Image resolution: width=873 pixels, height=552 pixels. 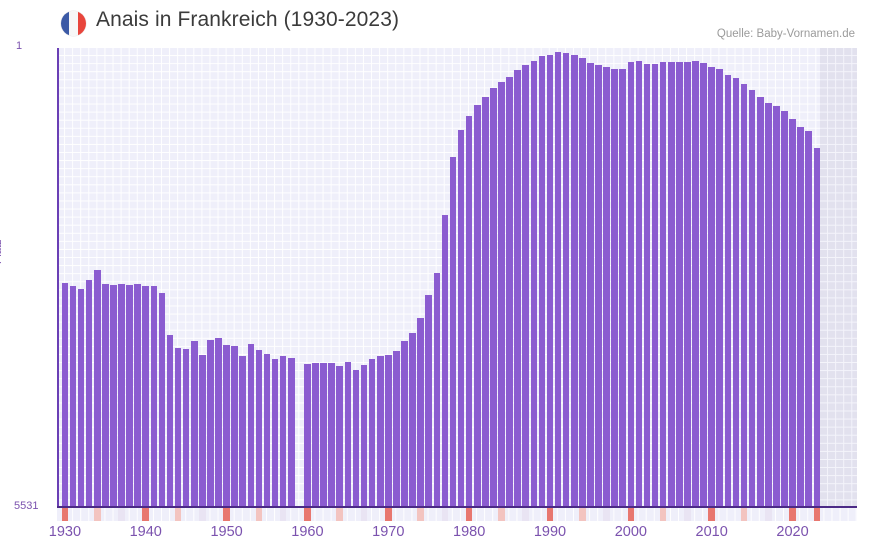 What do you see at coordinates (73, 23) in the screenshot?
I see `france-flag-icon` at bounding box center [73, 23].